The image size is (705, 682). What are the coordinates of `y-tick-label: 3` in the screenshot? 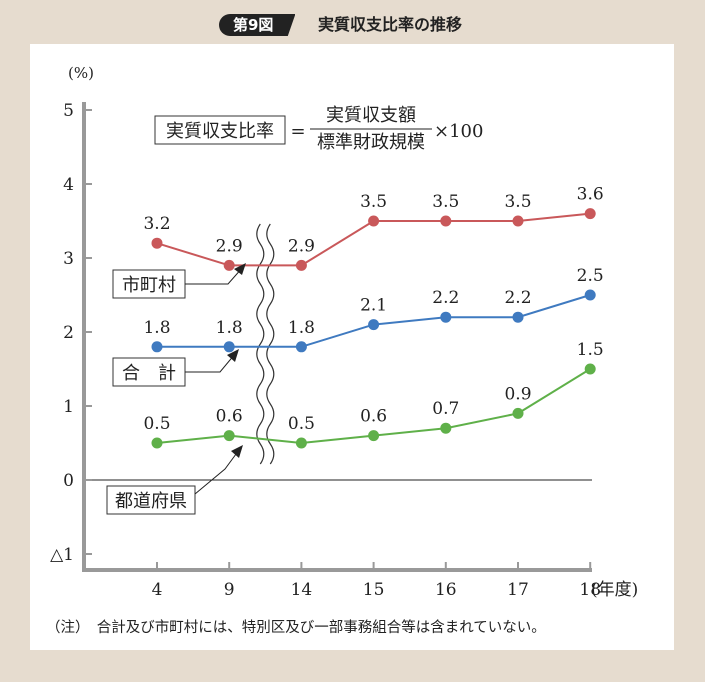 It's located at (68, 259).